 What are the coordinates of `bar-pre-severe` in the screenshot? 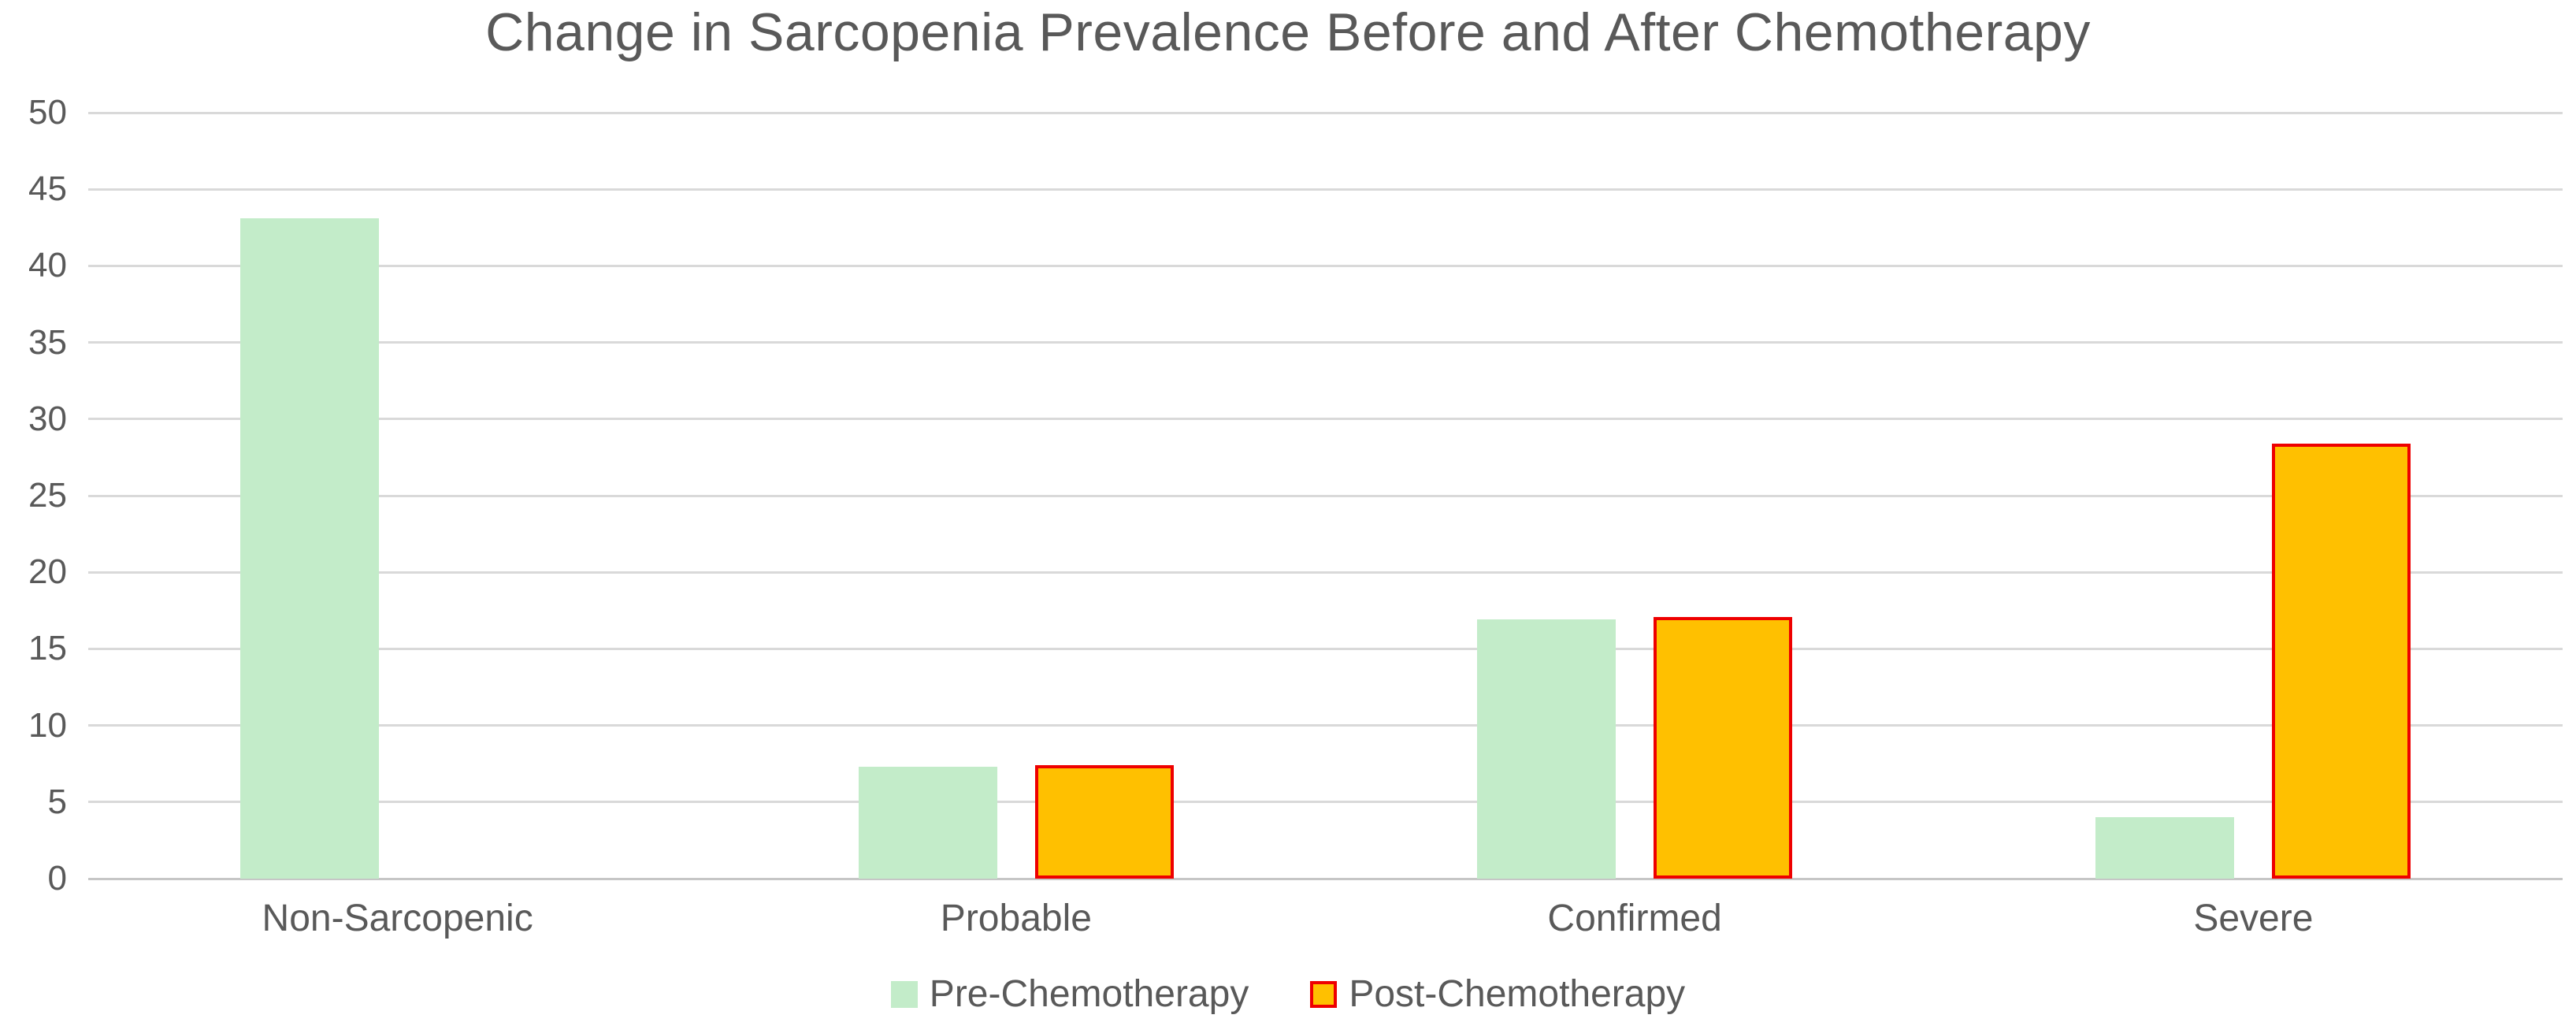 It's located at (2165, 848).